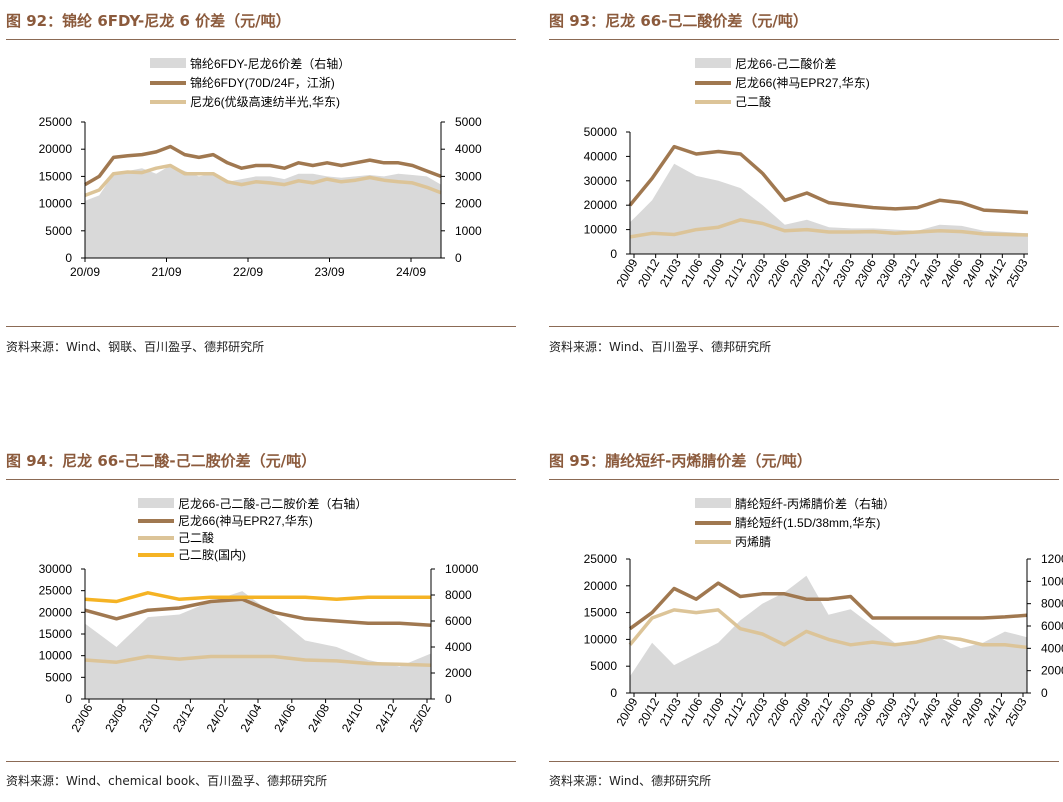  I want to click on legend-label: 尼龙6(优级高速纺半光,华东), so click(265, 101).